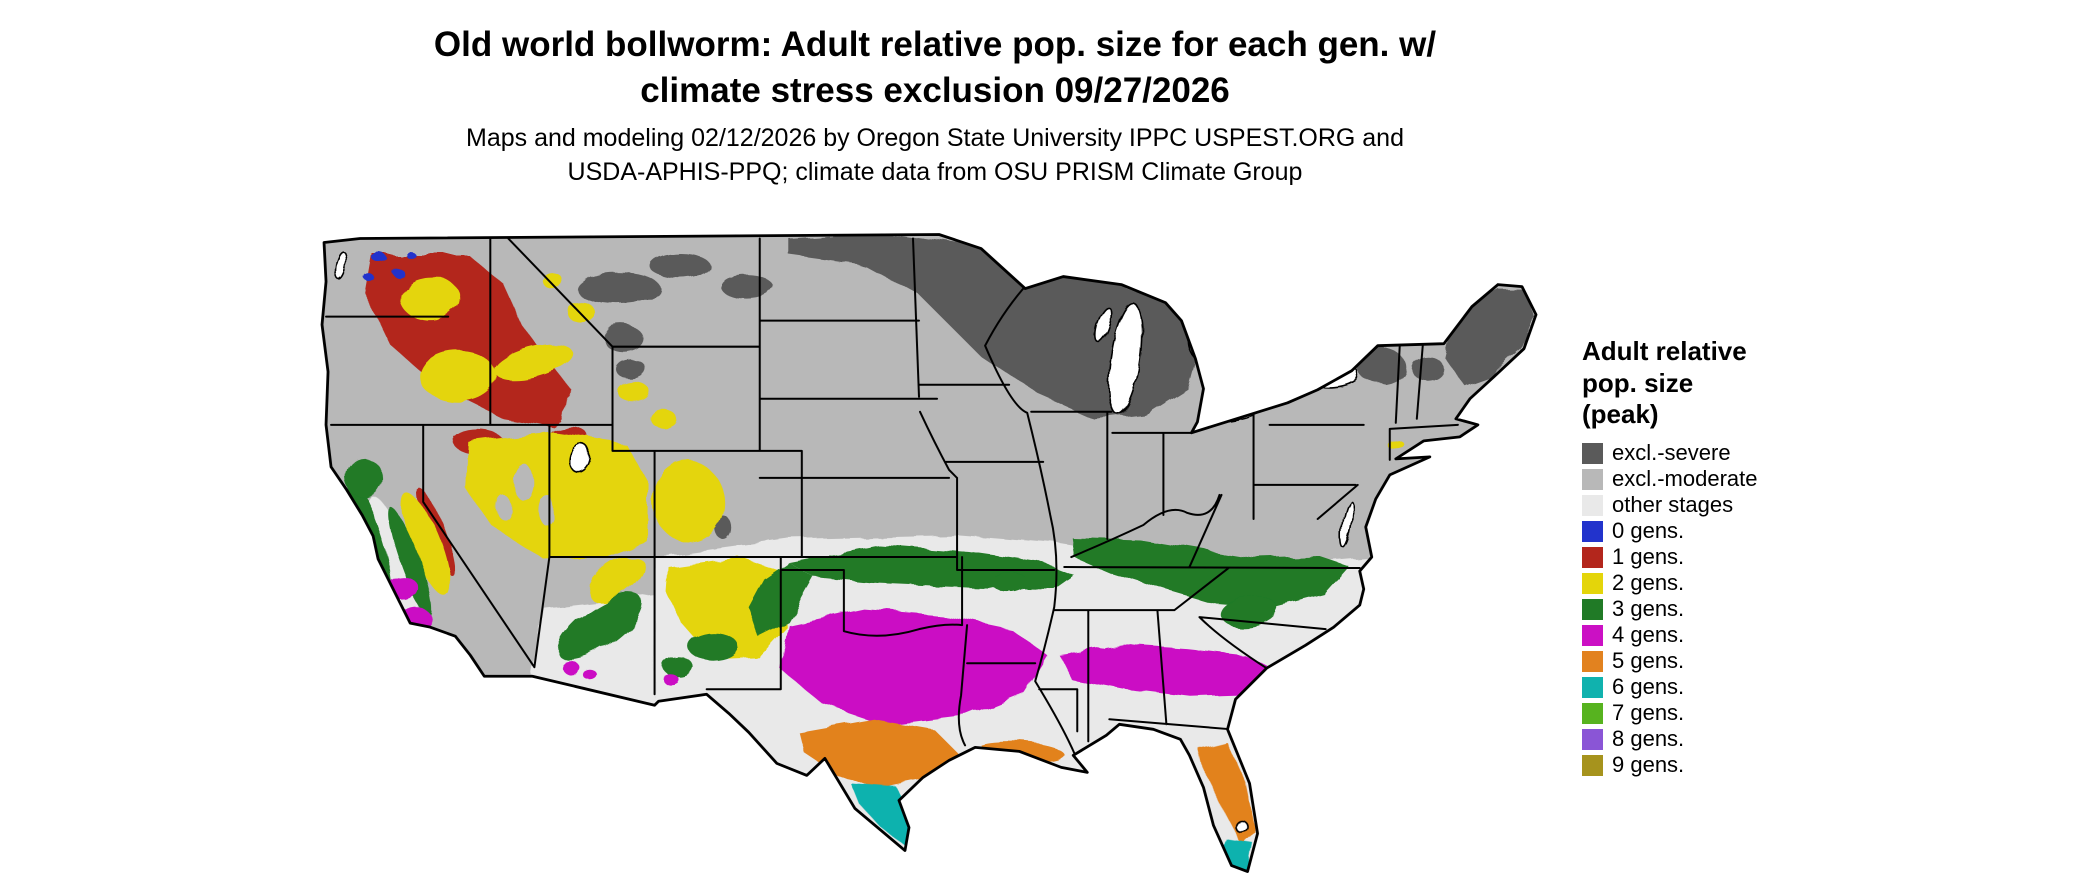 The image size is (2100, 893). What do you see at coordinates (1648, 765) in the screenshot?
I see `legend-label: 9 gens.` at bounding box center [1648, 765].